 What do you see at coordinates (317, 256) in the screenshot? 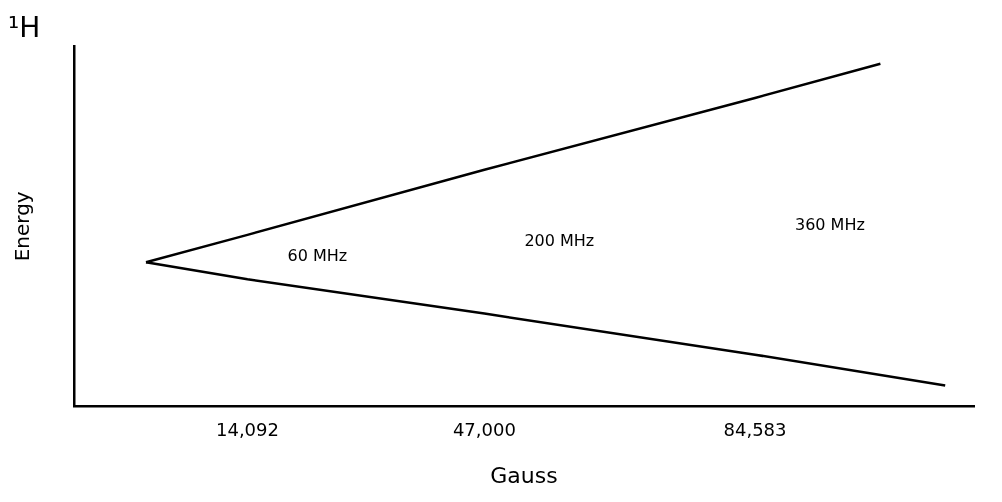
I see `annotation: 60 MHz` at bounding box center [317, 256].